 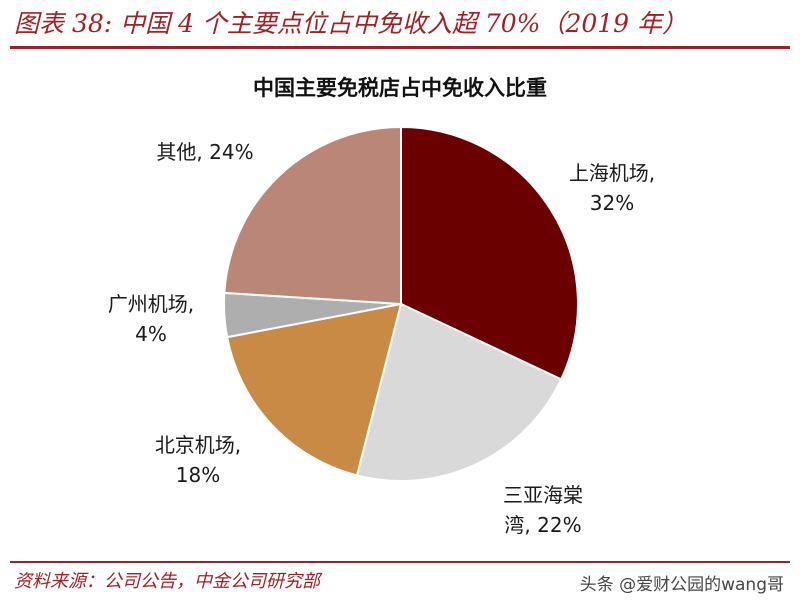 What do you see at coordinates (400, 562) in the screenshot?
I see `footer-rule` at bounding box center [400, 562].